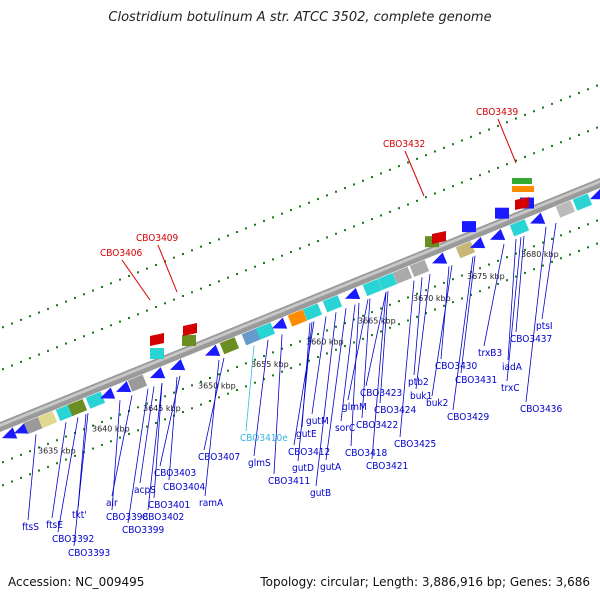 This screenshot has width=600, height=600. I want to click on gene-label: CBO3399, so click(143, 530).